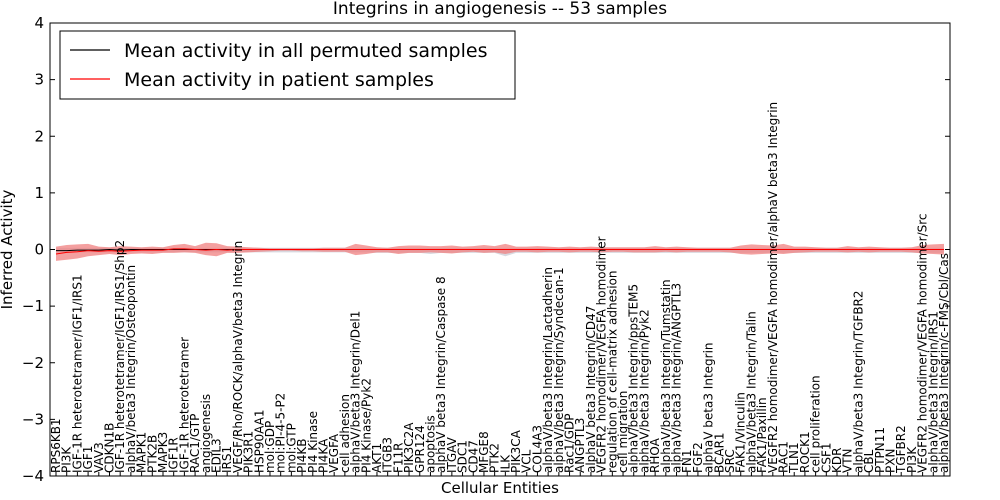  I want to click on x-tick-label: VCL, so click(527, 461).